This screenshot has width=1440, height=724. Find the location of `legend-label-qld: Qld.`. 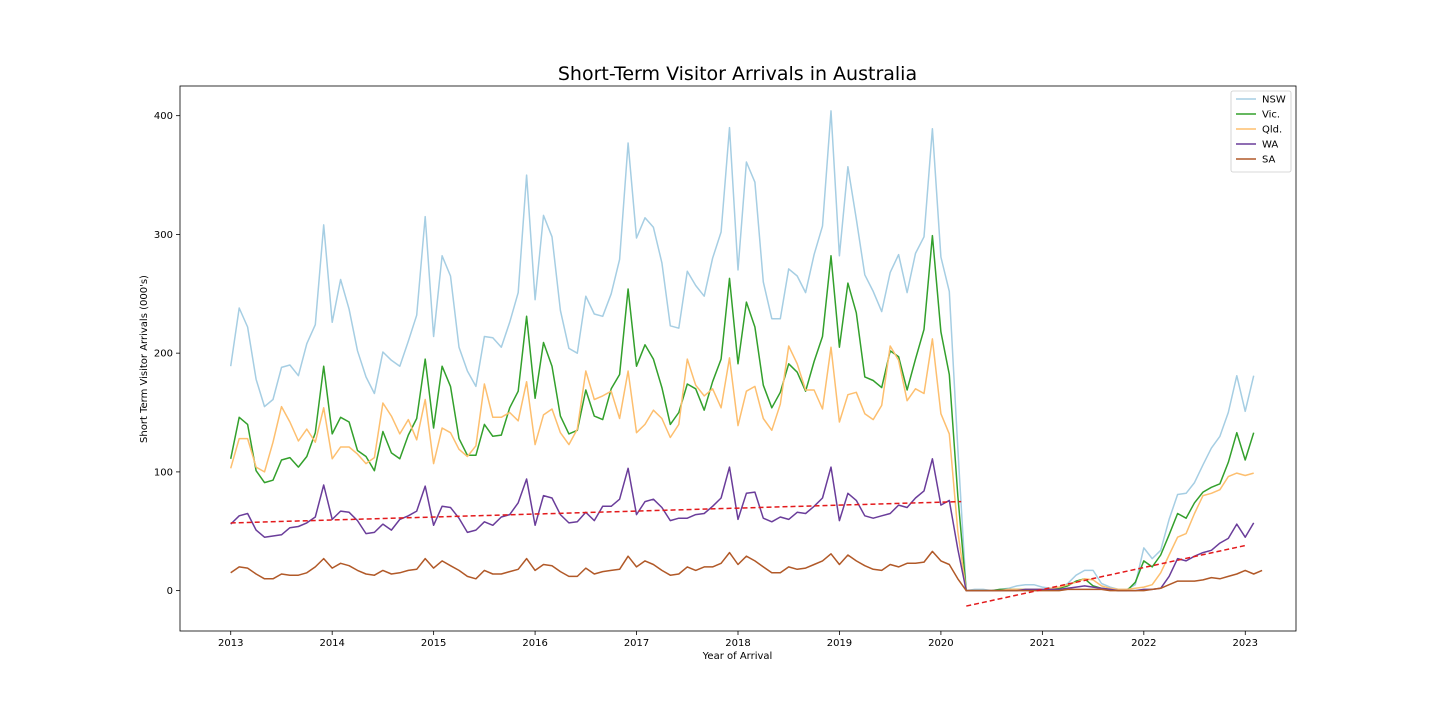

legend-label-qld: Qld. is located at coordinates (1272, 130).